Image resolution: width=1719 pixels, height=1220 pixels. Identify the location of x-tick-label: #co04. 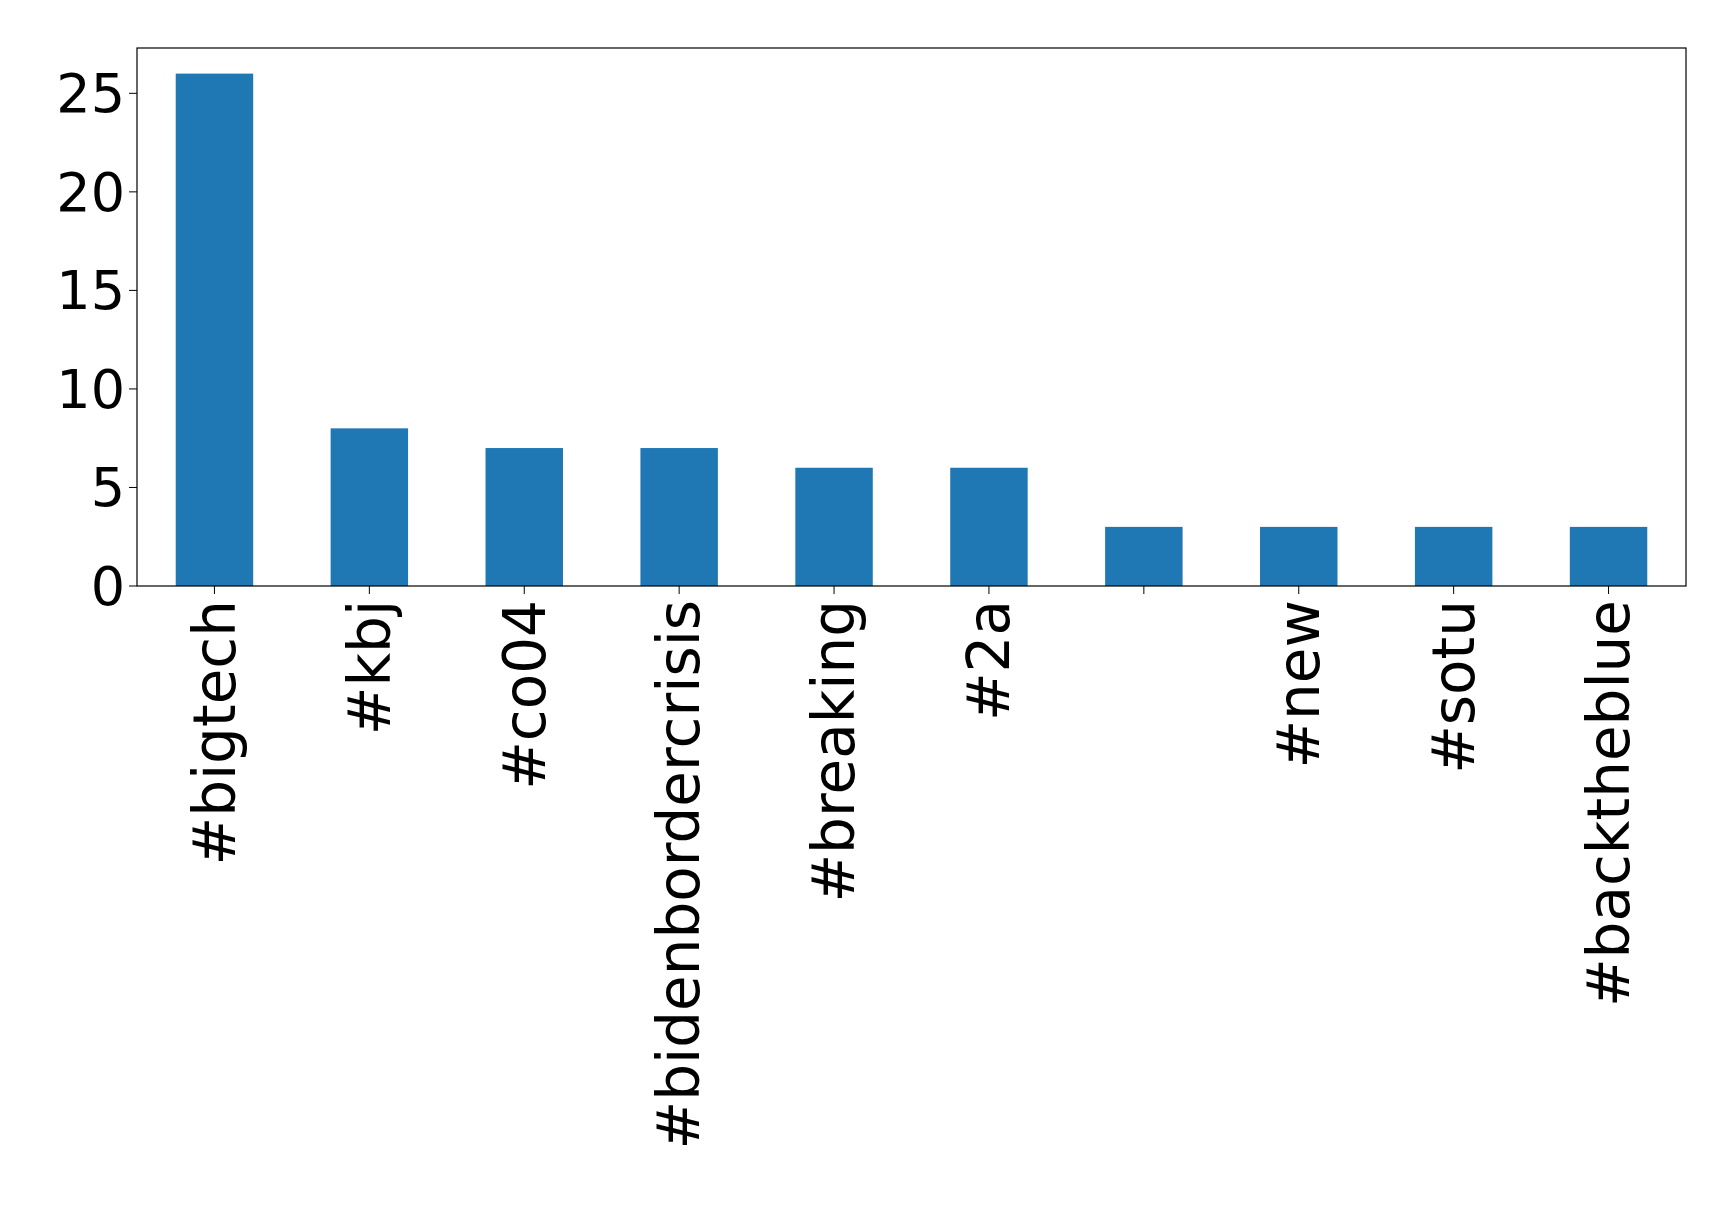
(524, 695).